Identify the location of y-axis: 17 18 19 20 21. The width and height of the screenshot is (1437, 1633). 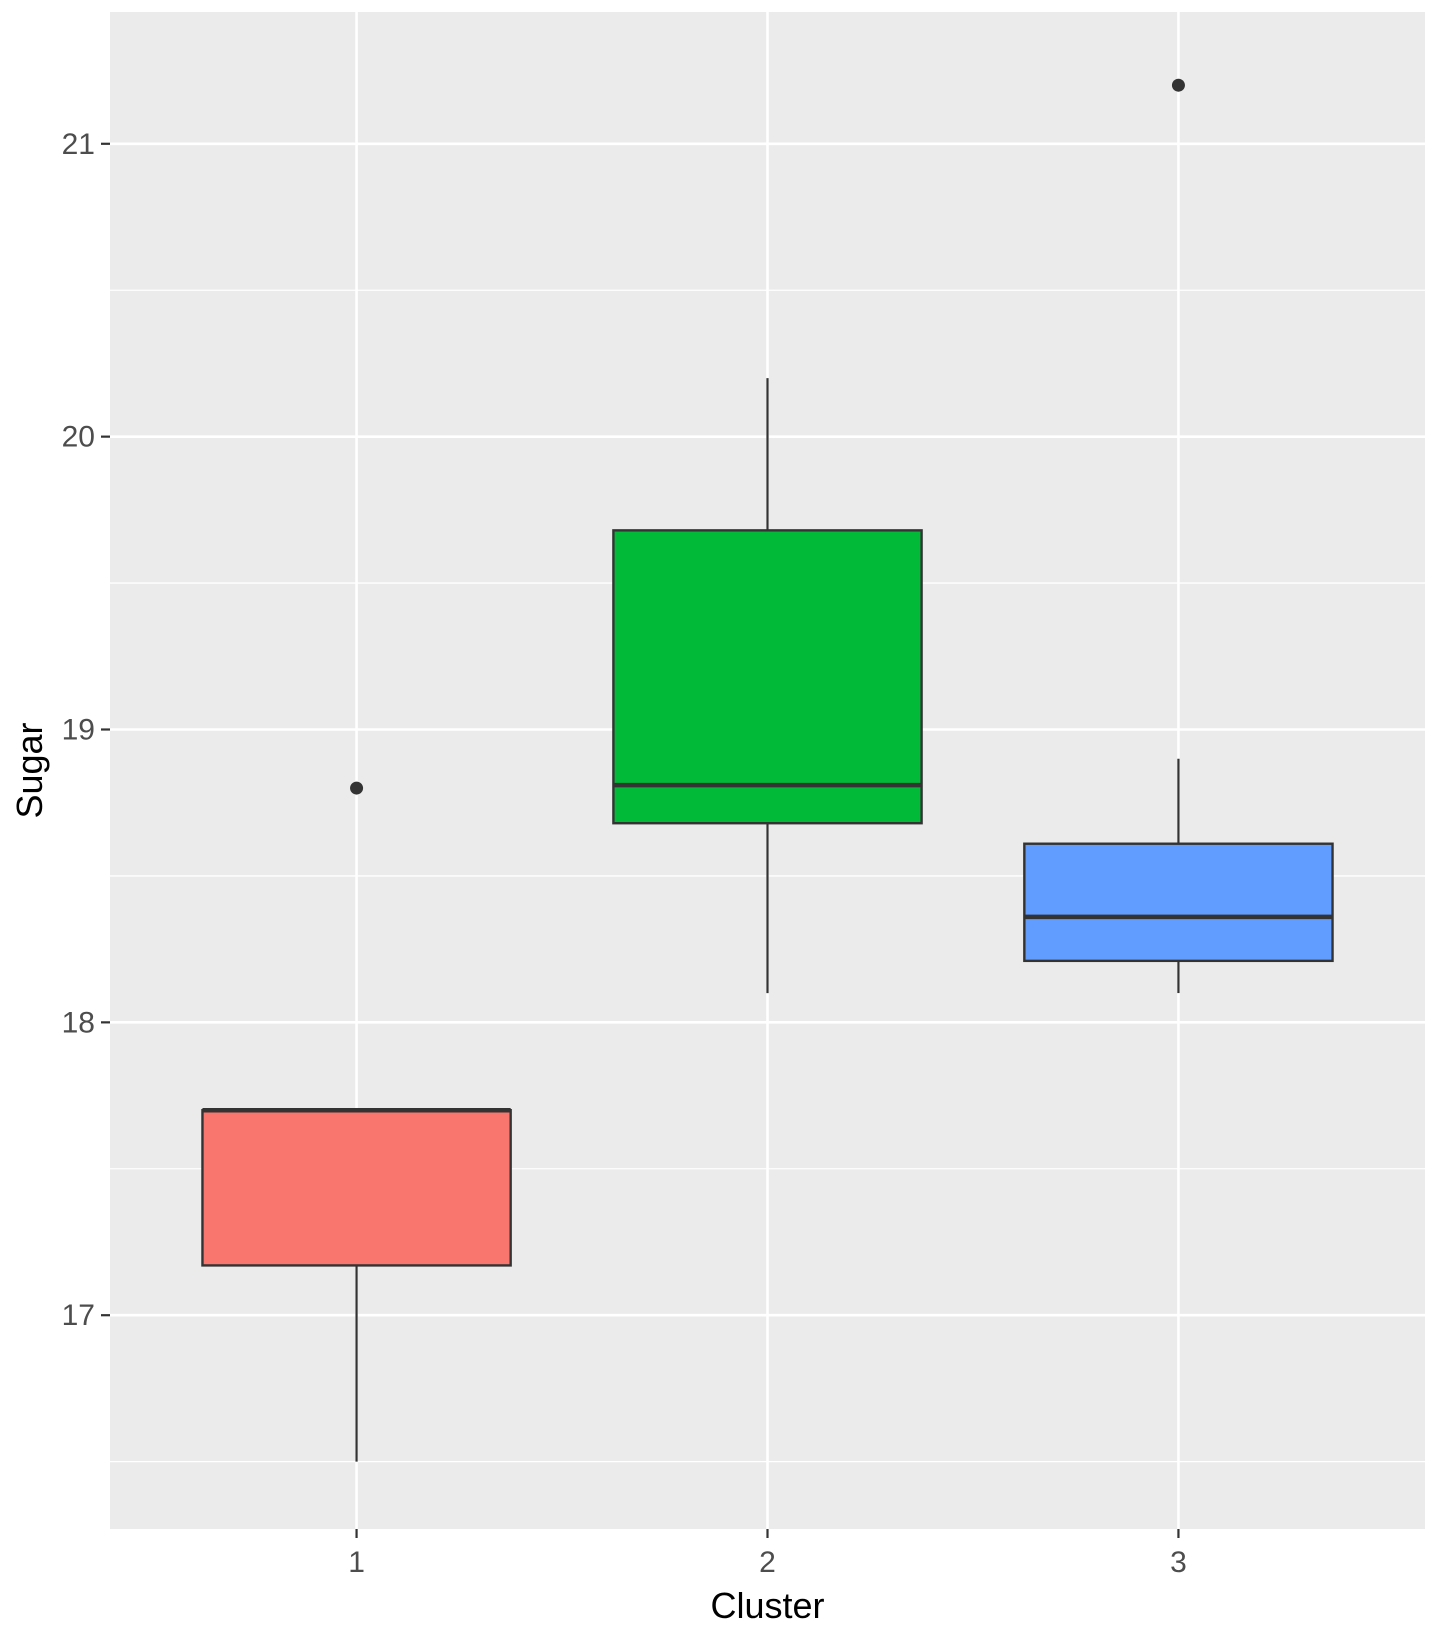
(86, 730).